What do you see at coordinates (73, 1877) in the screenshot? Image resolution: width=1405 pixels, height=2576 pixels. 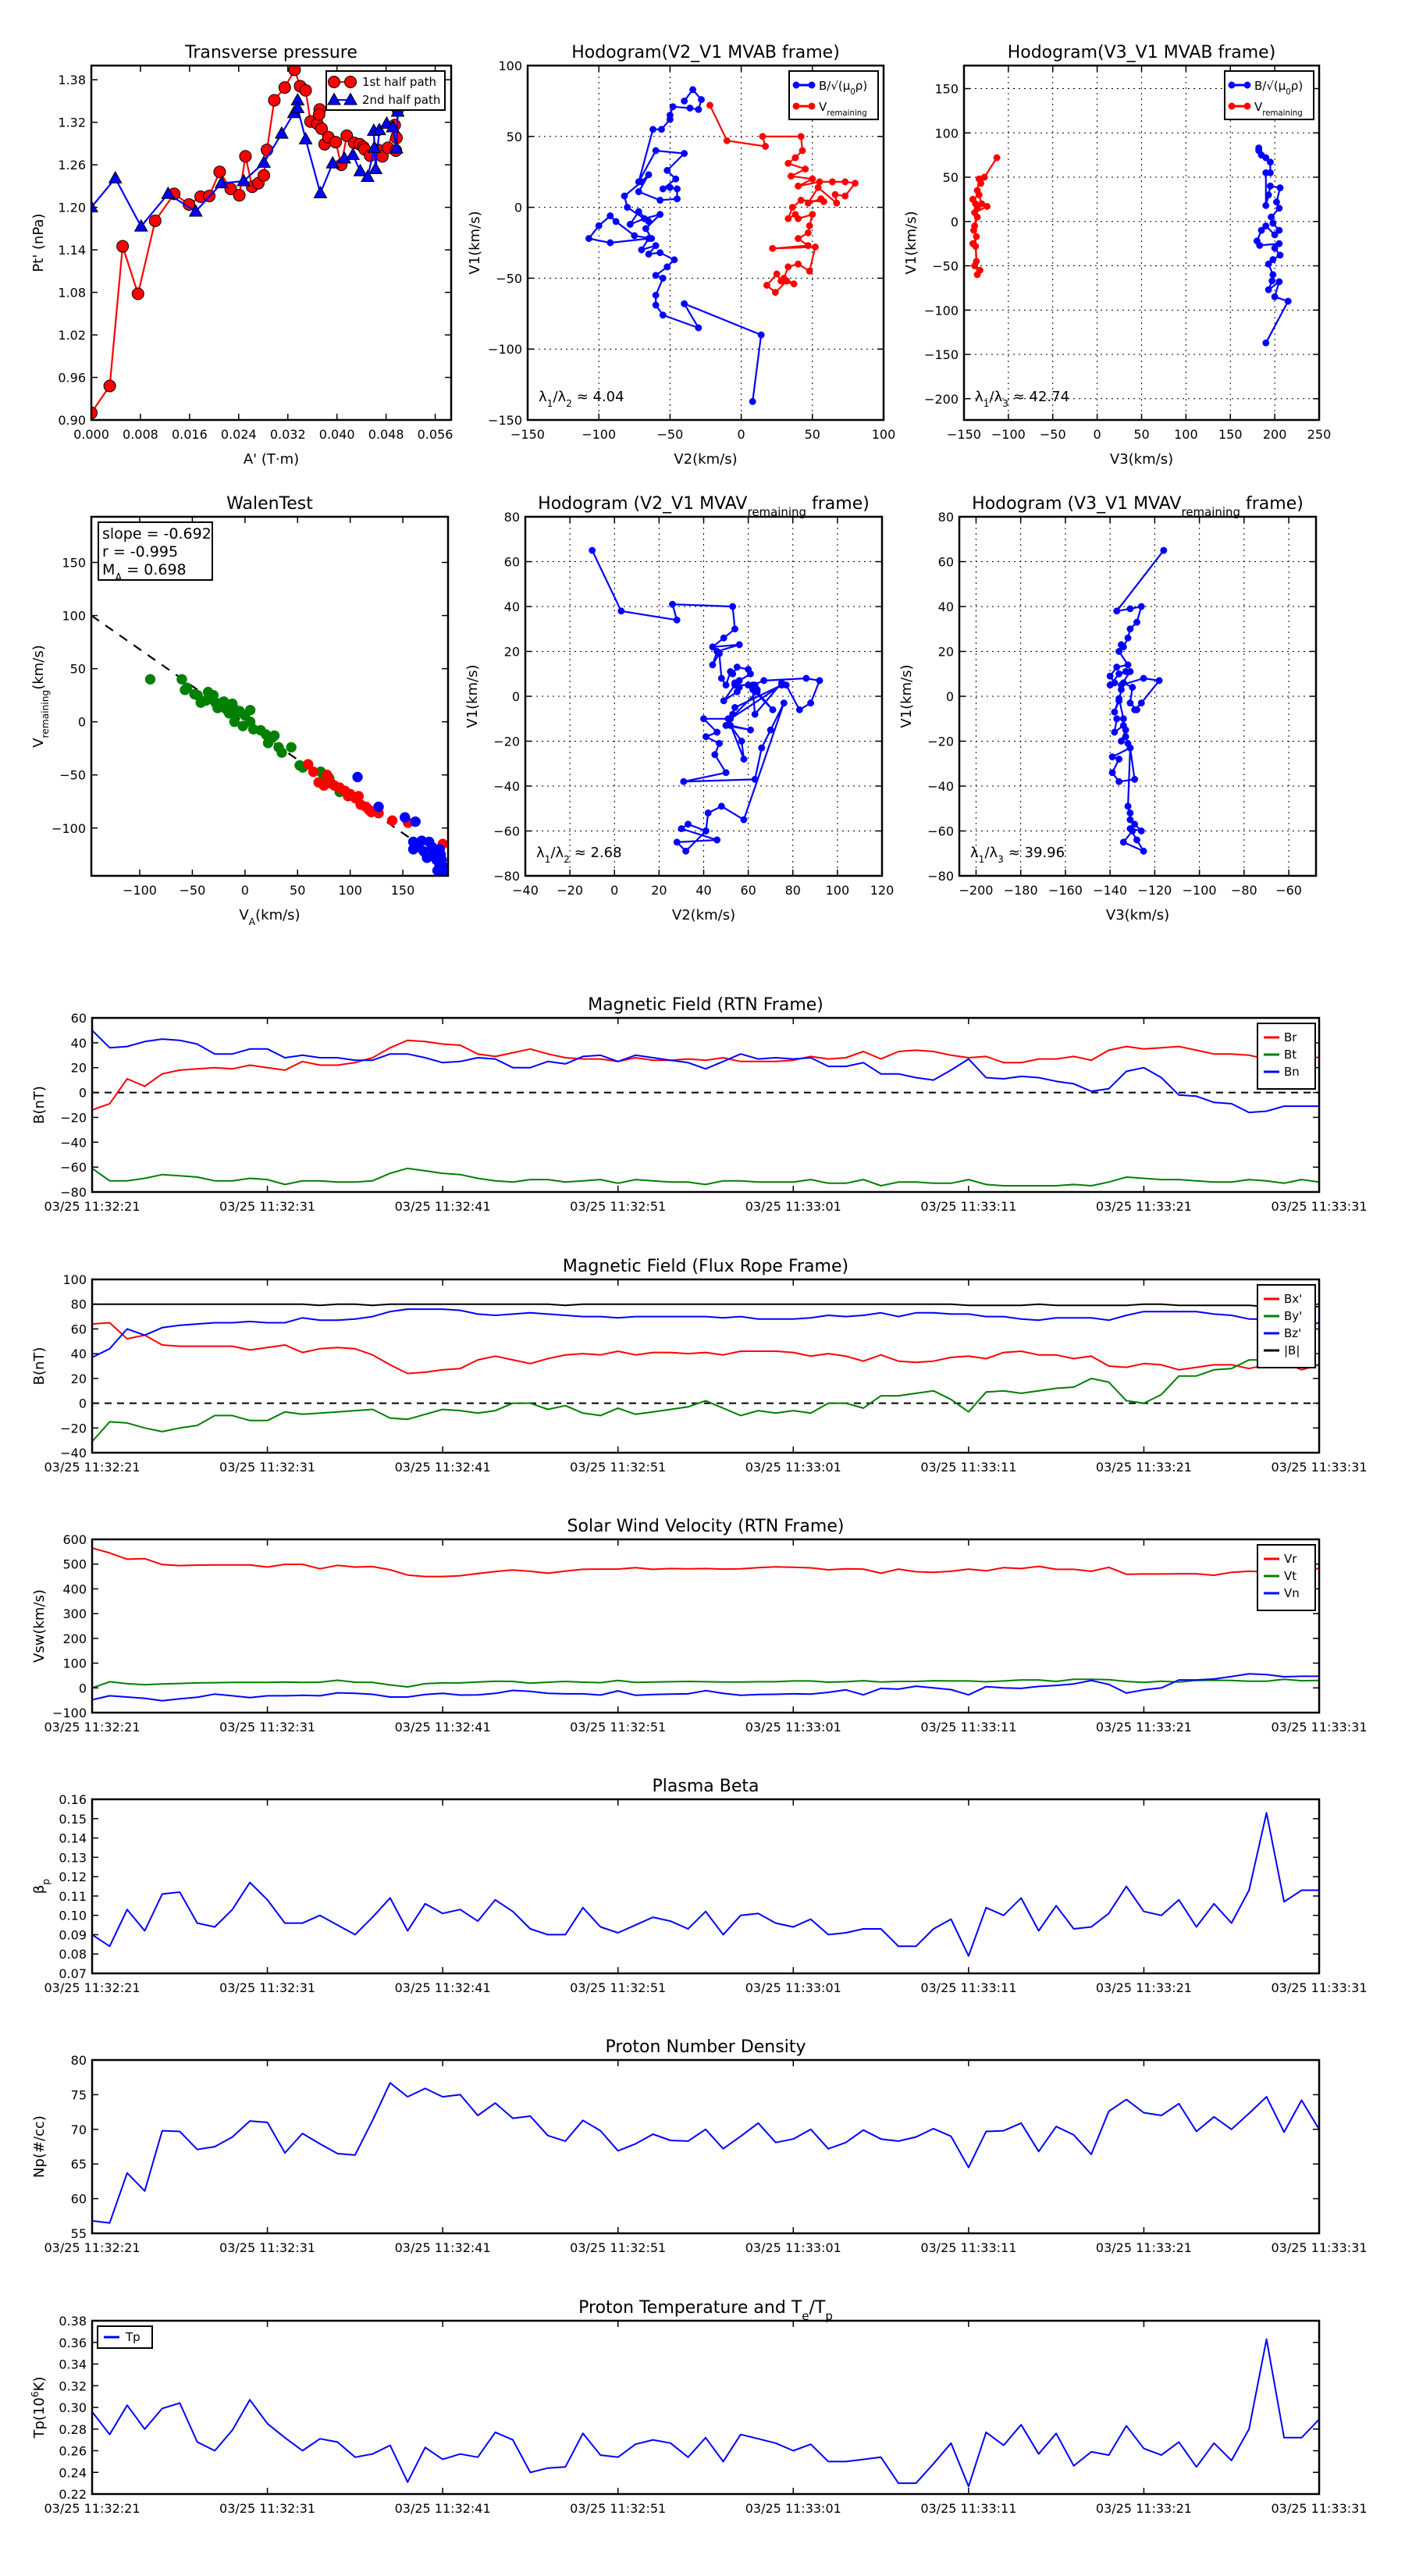 I see `y-tick-label: 0.12` at bounding box center [73, 1877].